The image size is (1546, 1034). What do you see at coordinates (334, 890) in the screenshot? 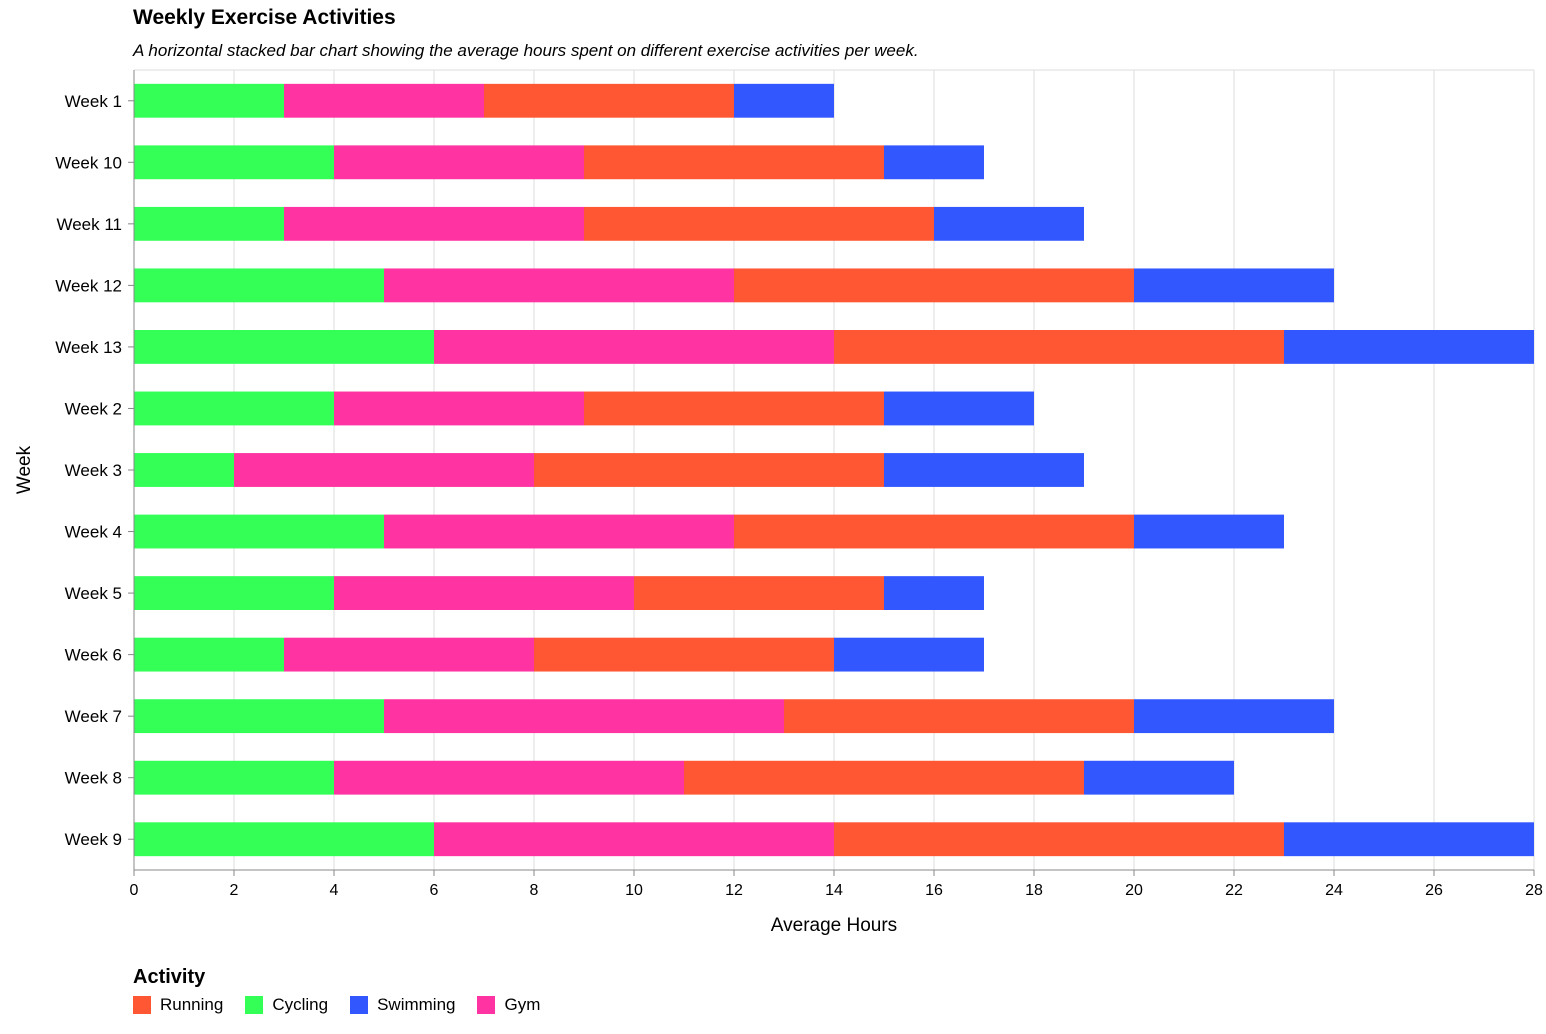
I see `x-tick-label: 4` at bounding box center [334, 890].